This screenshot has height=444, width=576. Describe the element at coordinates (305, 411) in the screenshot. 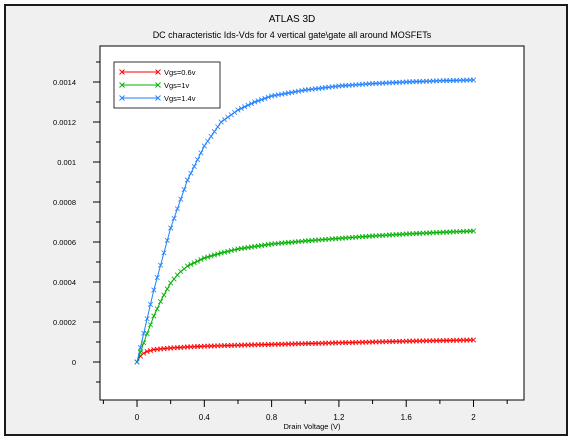

I see `x-axis-ticks: 0 0.4 0.8 1.2 1.6 2` at that location.